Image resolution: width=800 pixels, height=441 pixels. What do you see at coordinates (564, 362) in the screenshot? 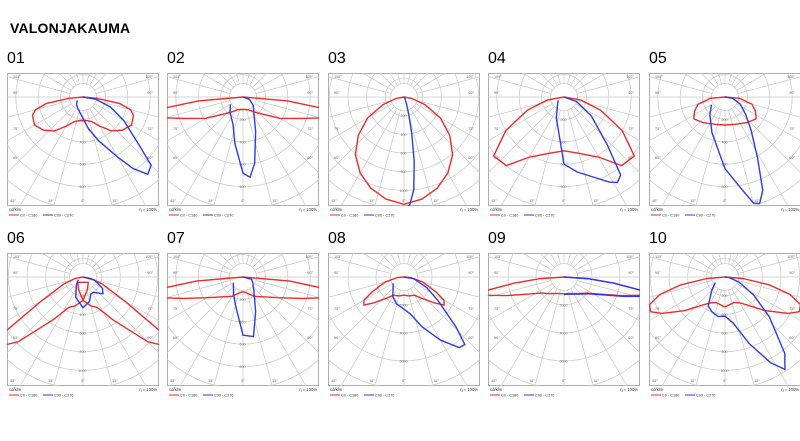
I see `ring-label: 6000` at bounding box center [564, 362].